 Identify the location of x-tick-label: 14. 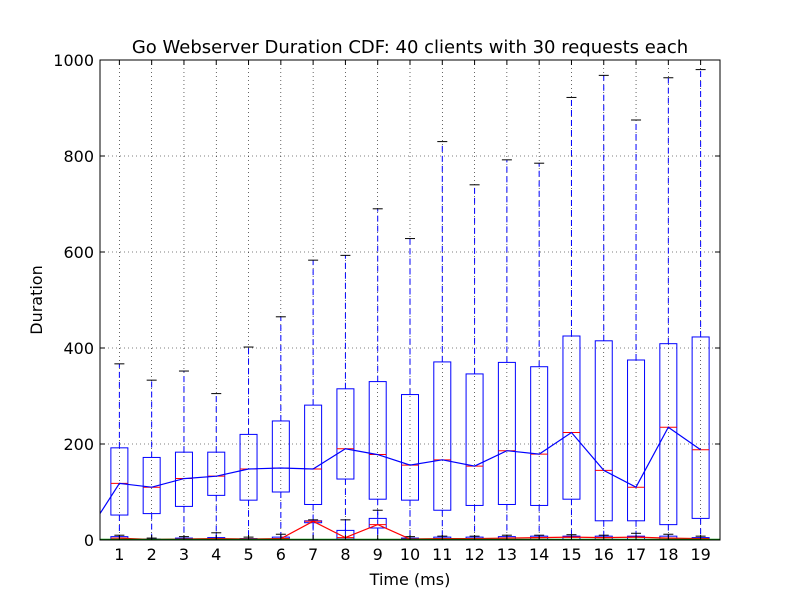
(539, 554).